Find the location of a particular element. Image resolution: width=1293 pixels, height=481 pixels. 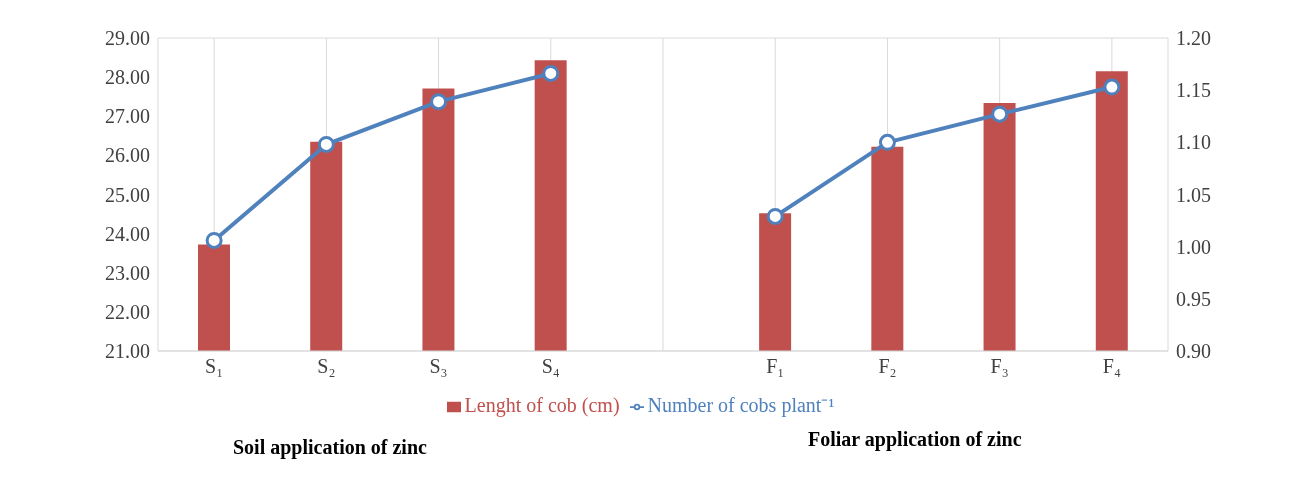

x-tick-label: S₄ is located at coordinates (550, 366).